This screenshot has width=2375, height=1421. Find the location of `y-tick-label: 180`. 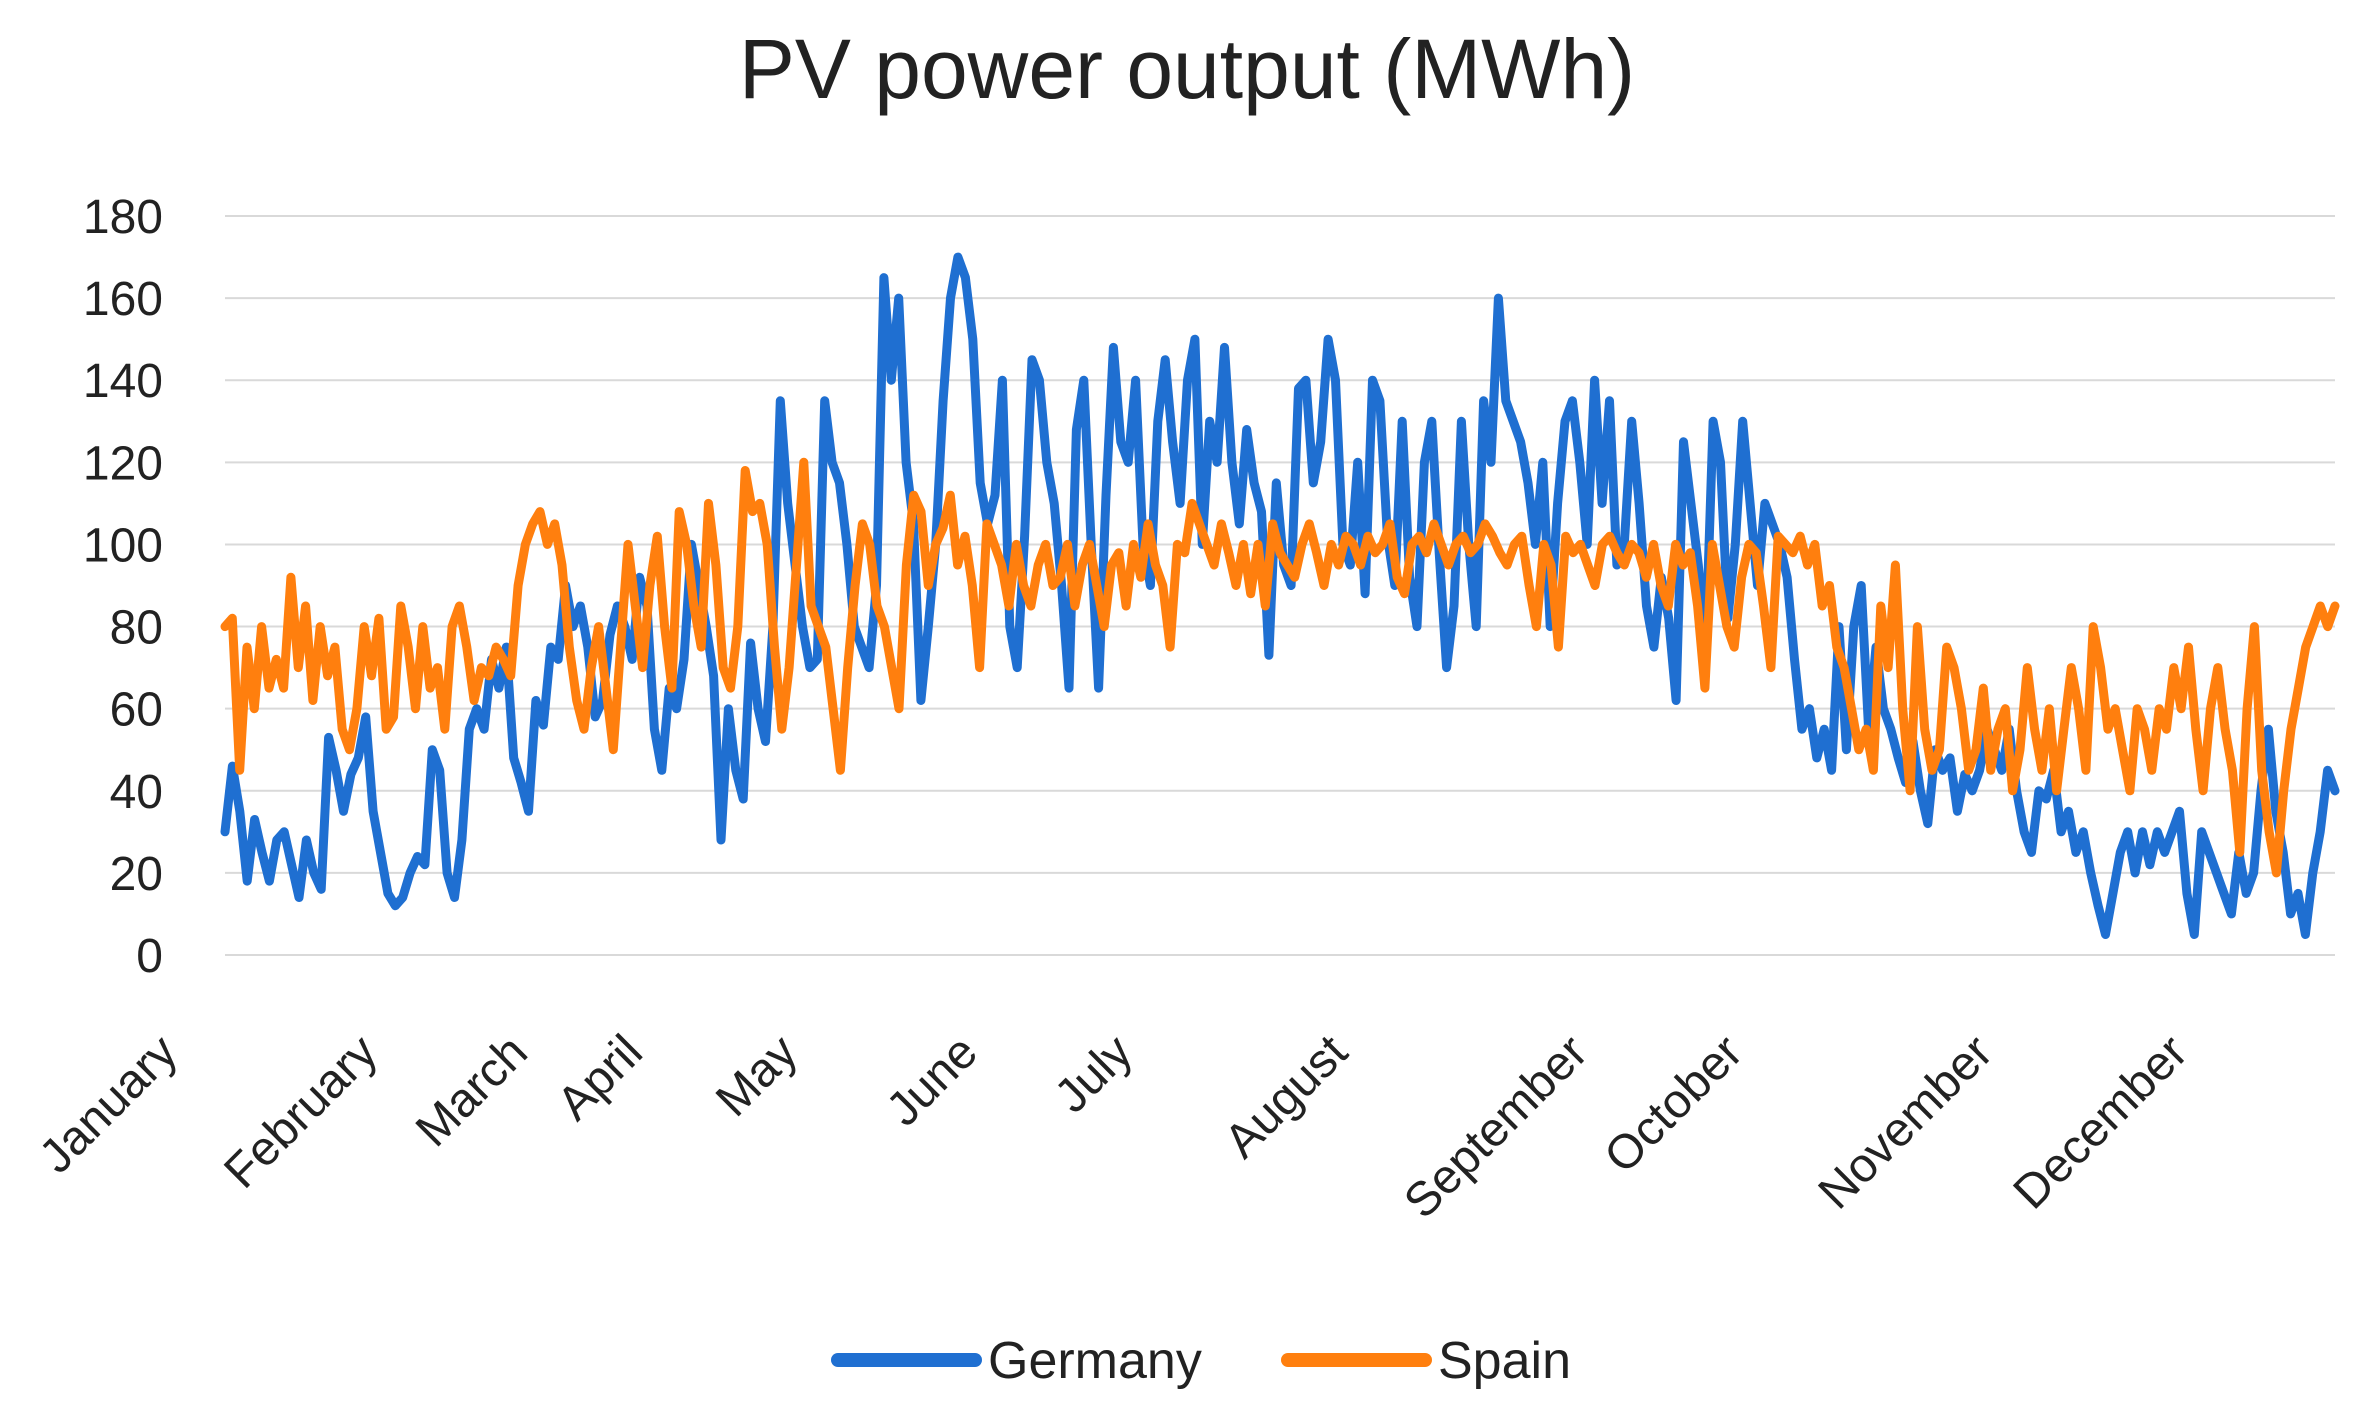

y-tick-label: 180 is located at coordinates (123, 217).